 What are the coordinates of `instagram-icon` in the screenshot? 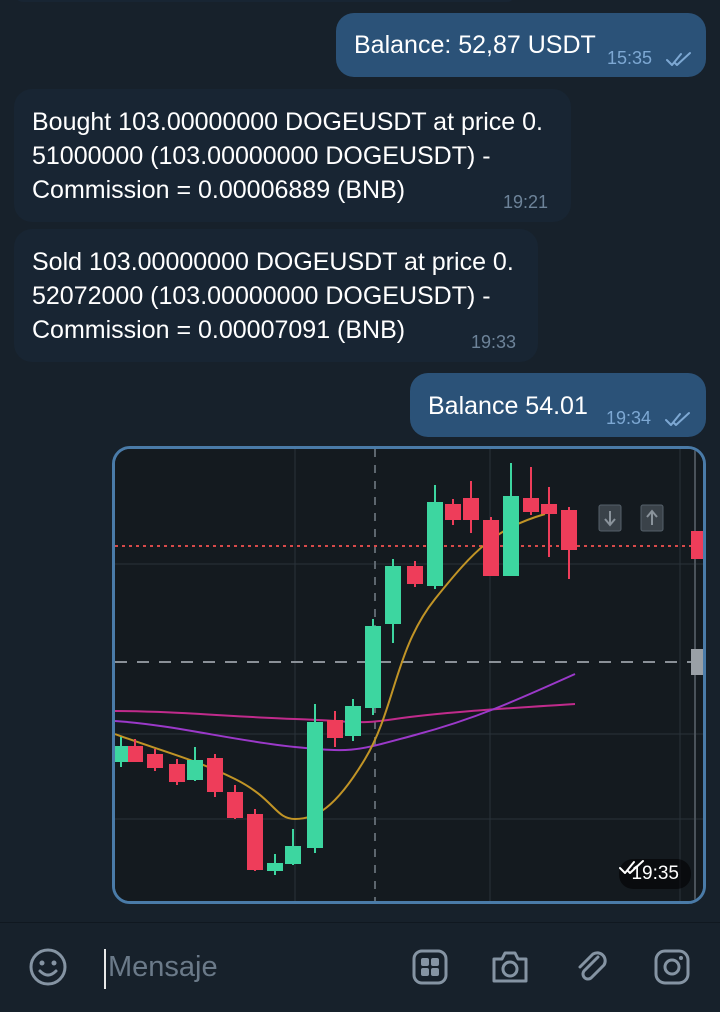 It's located at (672, 967).